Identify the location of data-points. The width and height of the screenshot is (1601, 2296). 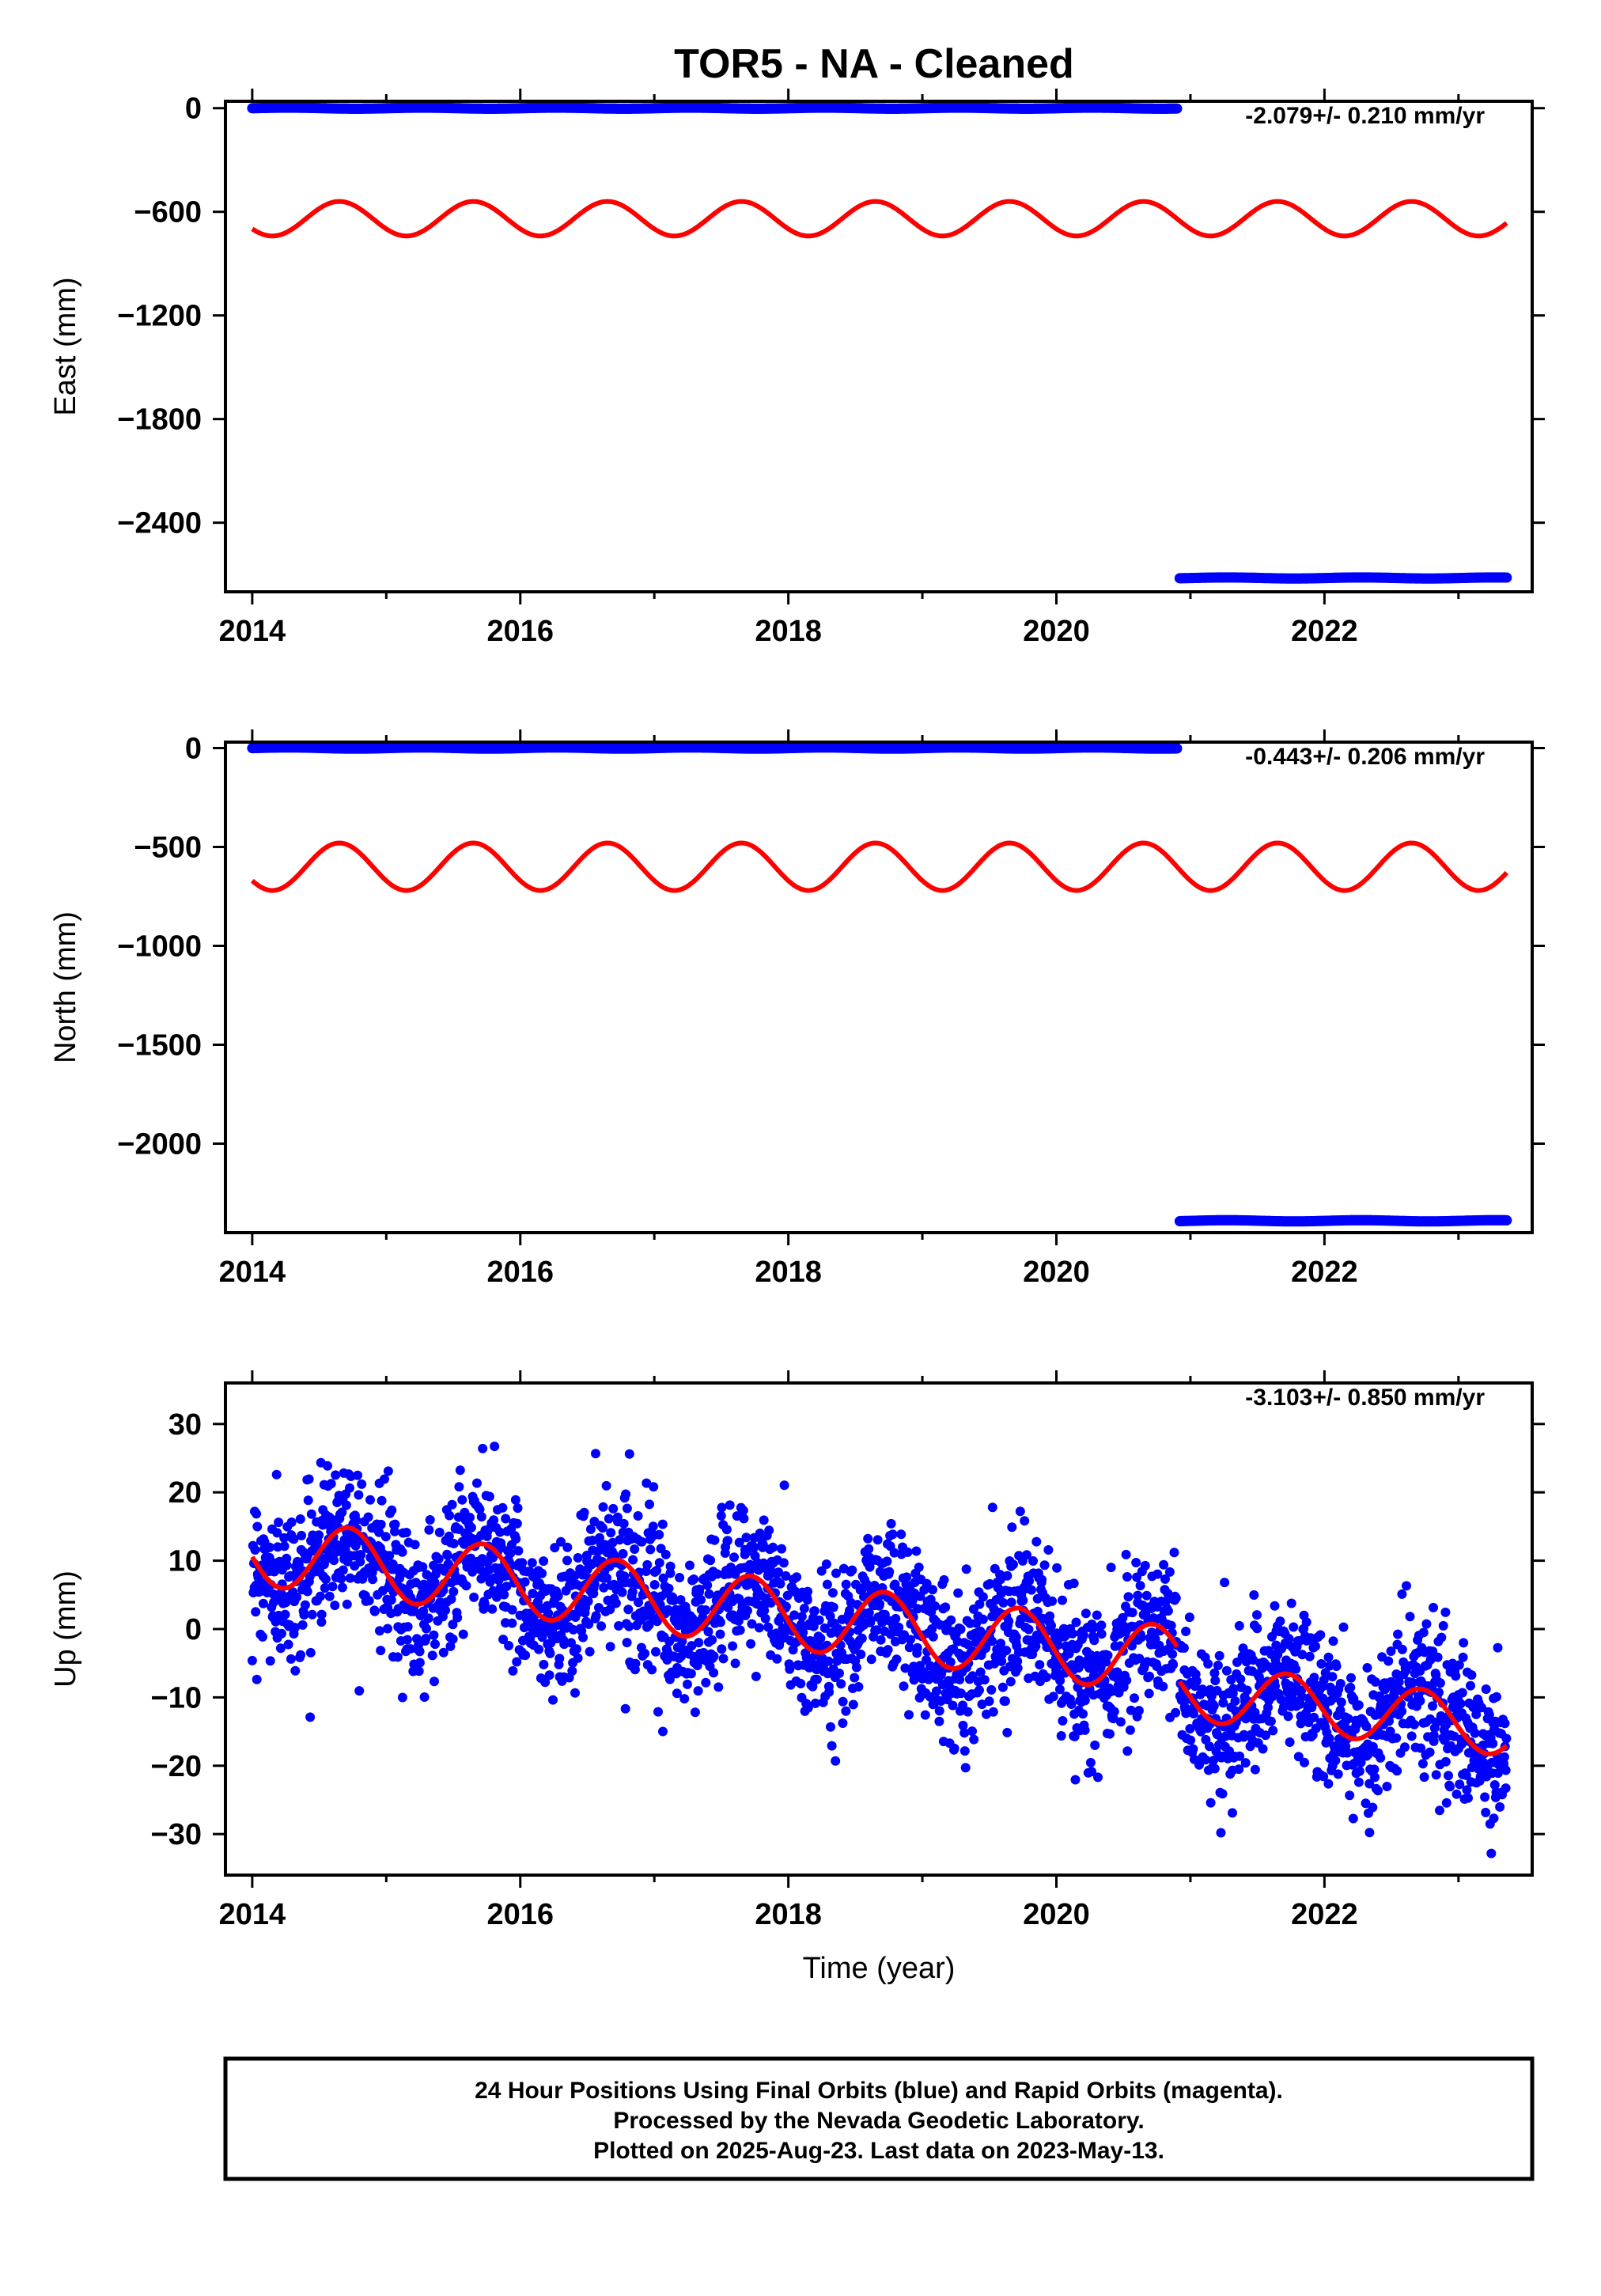
(879, 1650).